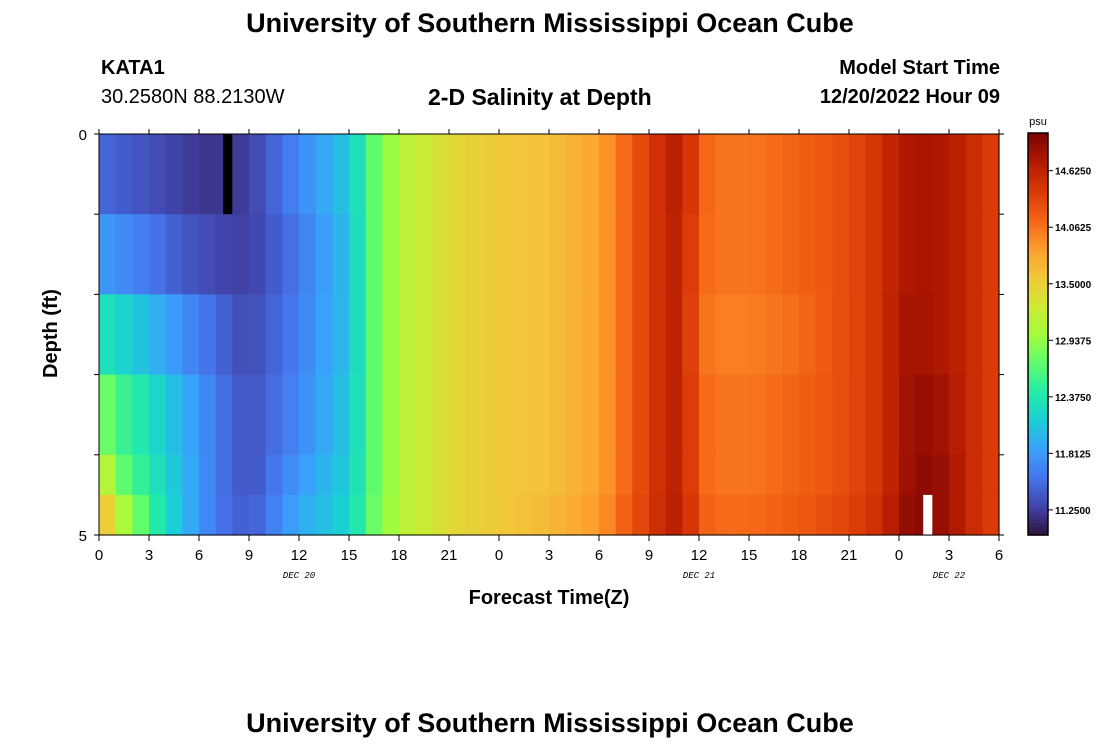  I want to click on colorbar-tick-label: 11.2500, so click(1073, 511).